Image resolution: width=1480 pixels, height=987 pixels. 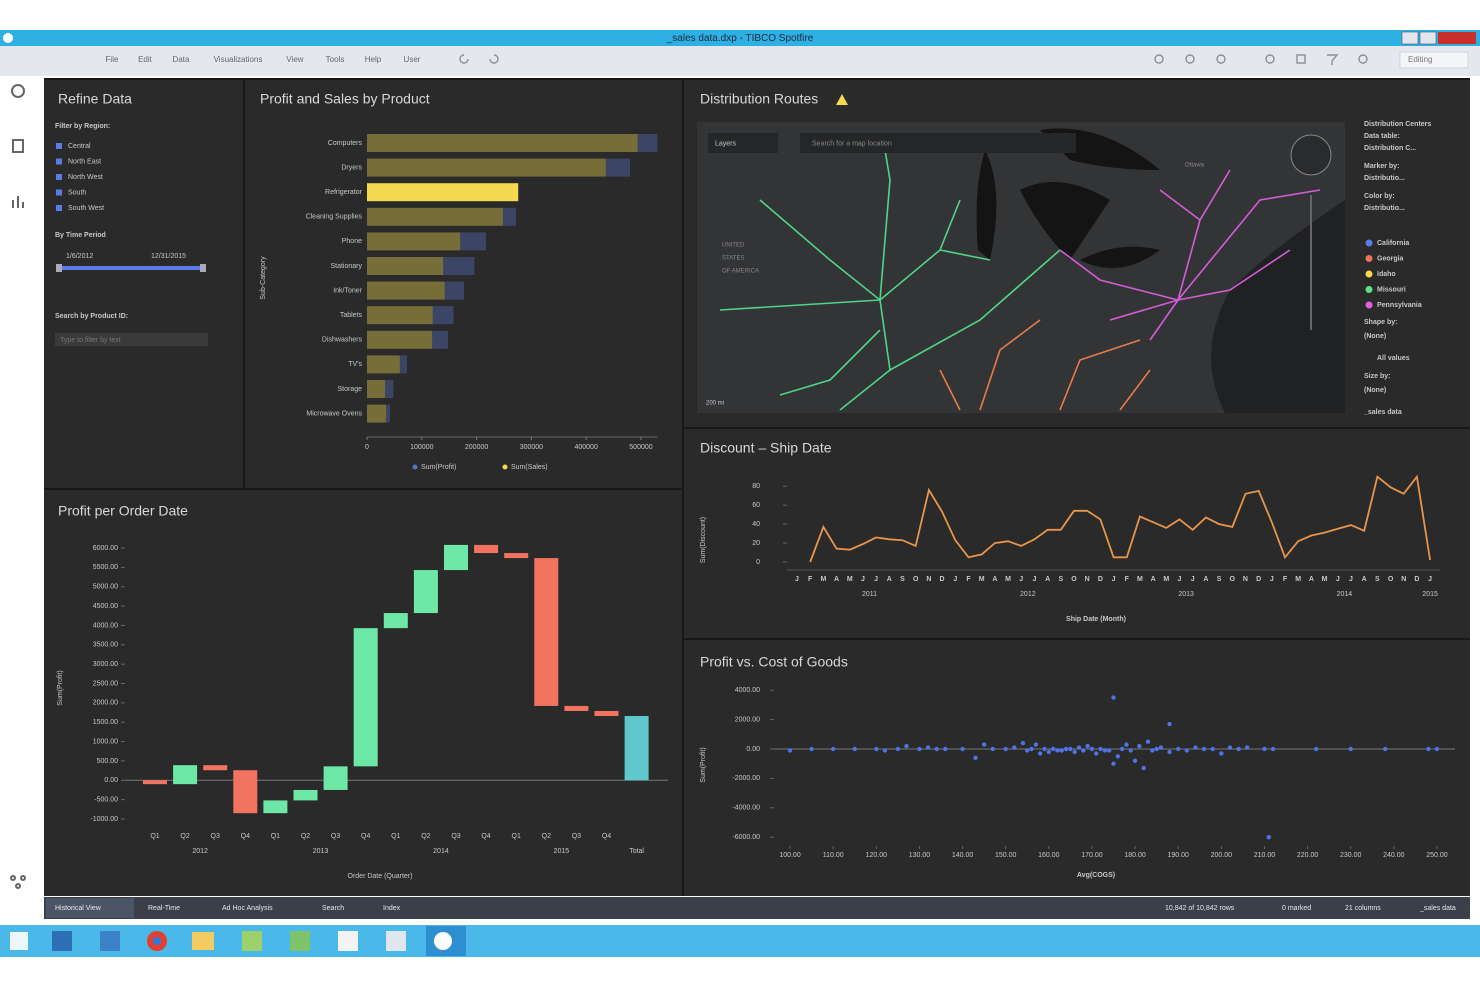 I want to click on x-tick-label: 180.00, so click(x=1135, y=855).